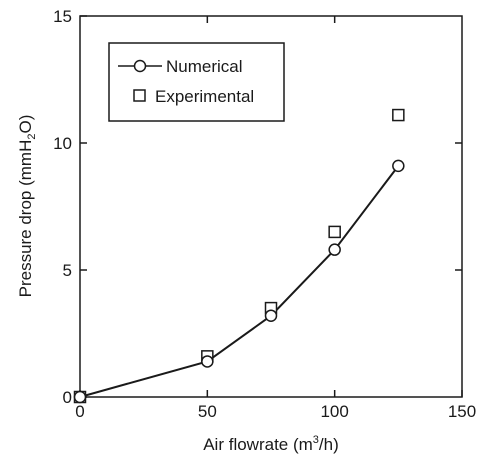 This screenshot has height=466, width=481. What do you see at coordinates (140, 66) in the screenshot?
I see `legend-marker-numerical` at bounding box center [140, 66].